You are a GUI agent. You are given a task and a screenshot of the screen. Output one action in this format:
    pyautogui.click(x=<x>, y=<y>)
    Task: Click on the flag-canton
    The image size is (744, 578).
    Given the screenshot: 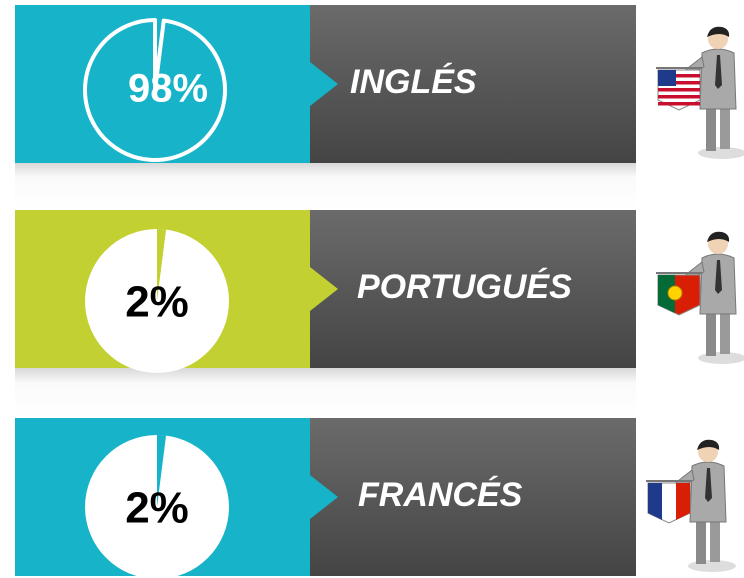 What is the action you would take?
    pyautogui.click(x=667, y=78)
    